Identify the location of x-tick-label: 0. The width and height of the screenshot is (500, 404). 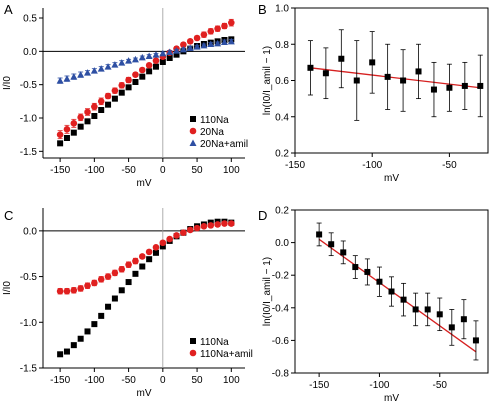
(163, 170).